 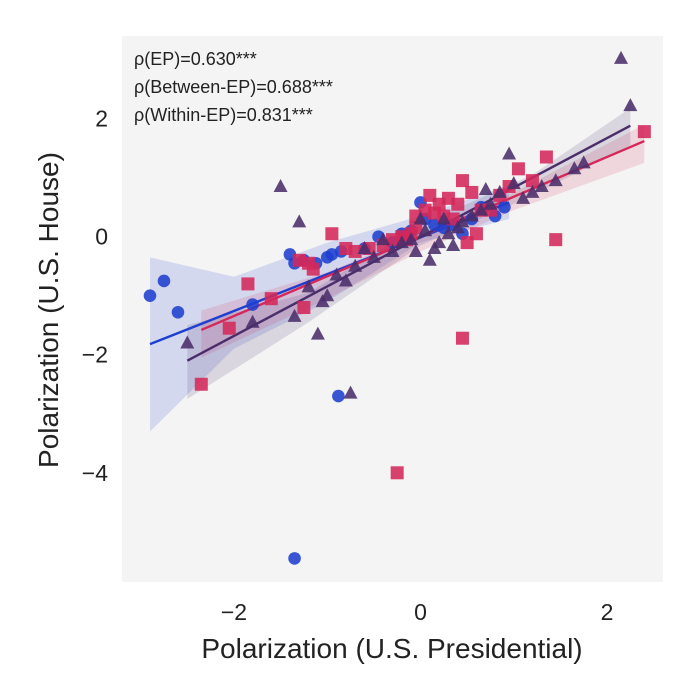 What do you see at coordinates (48, 310) in the screenshot?
I see `y-axis-label: Polarization (U.S. House)` at bounding box center [48, 310].